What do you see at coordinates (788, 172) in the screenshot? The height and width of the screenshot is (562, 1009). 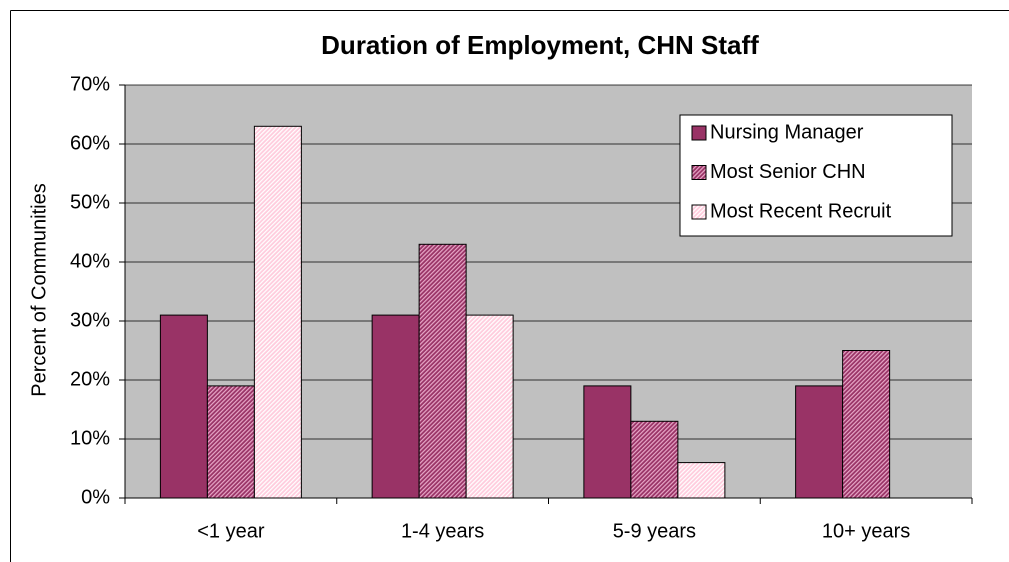 I see `legend-label: Most Senior CHN` at bounding box center [788, 172].